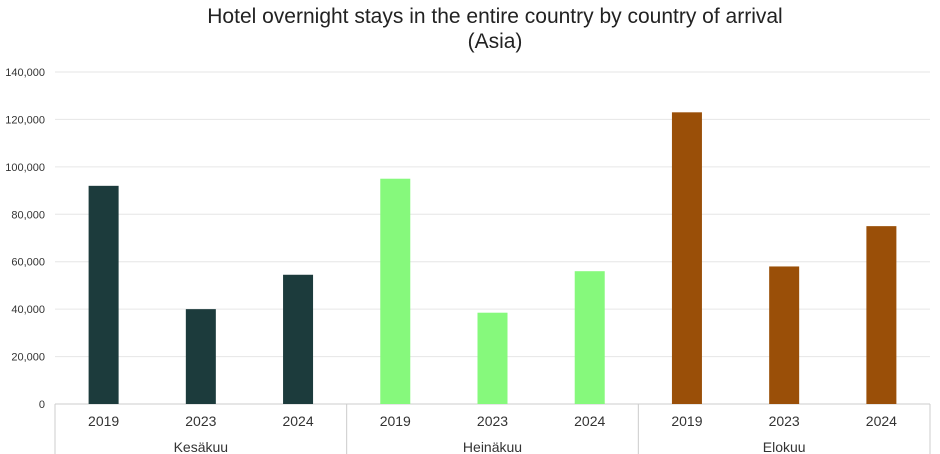 This screenshot has height=454, width=940. What do you see at coordinates (25, 168) in the screenshot?
I see `y-tick-label: 100,000` at bounding box center [25, 168].